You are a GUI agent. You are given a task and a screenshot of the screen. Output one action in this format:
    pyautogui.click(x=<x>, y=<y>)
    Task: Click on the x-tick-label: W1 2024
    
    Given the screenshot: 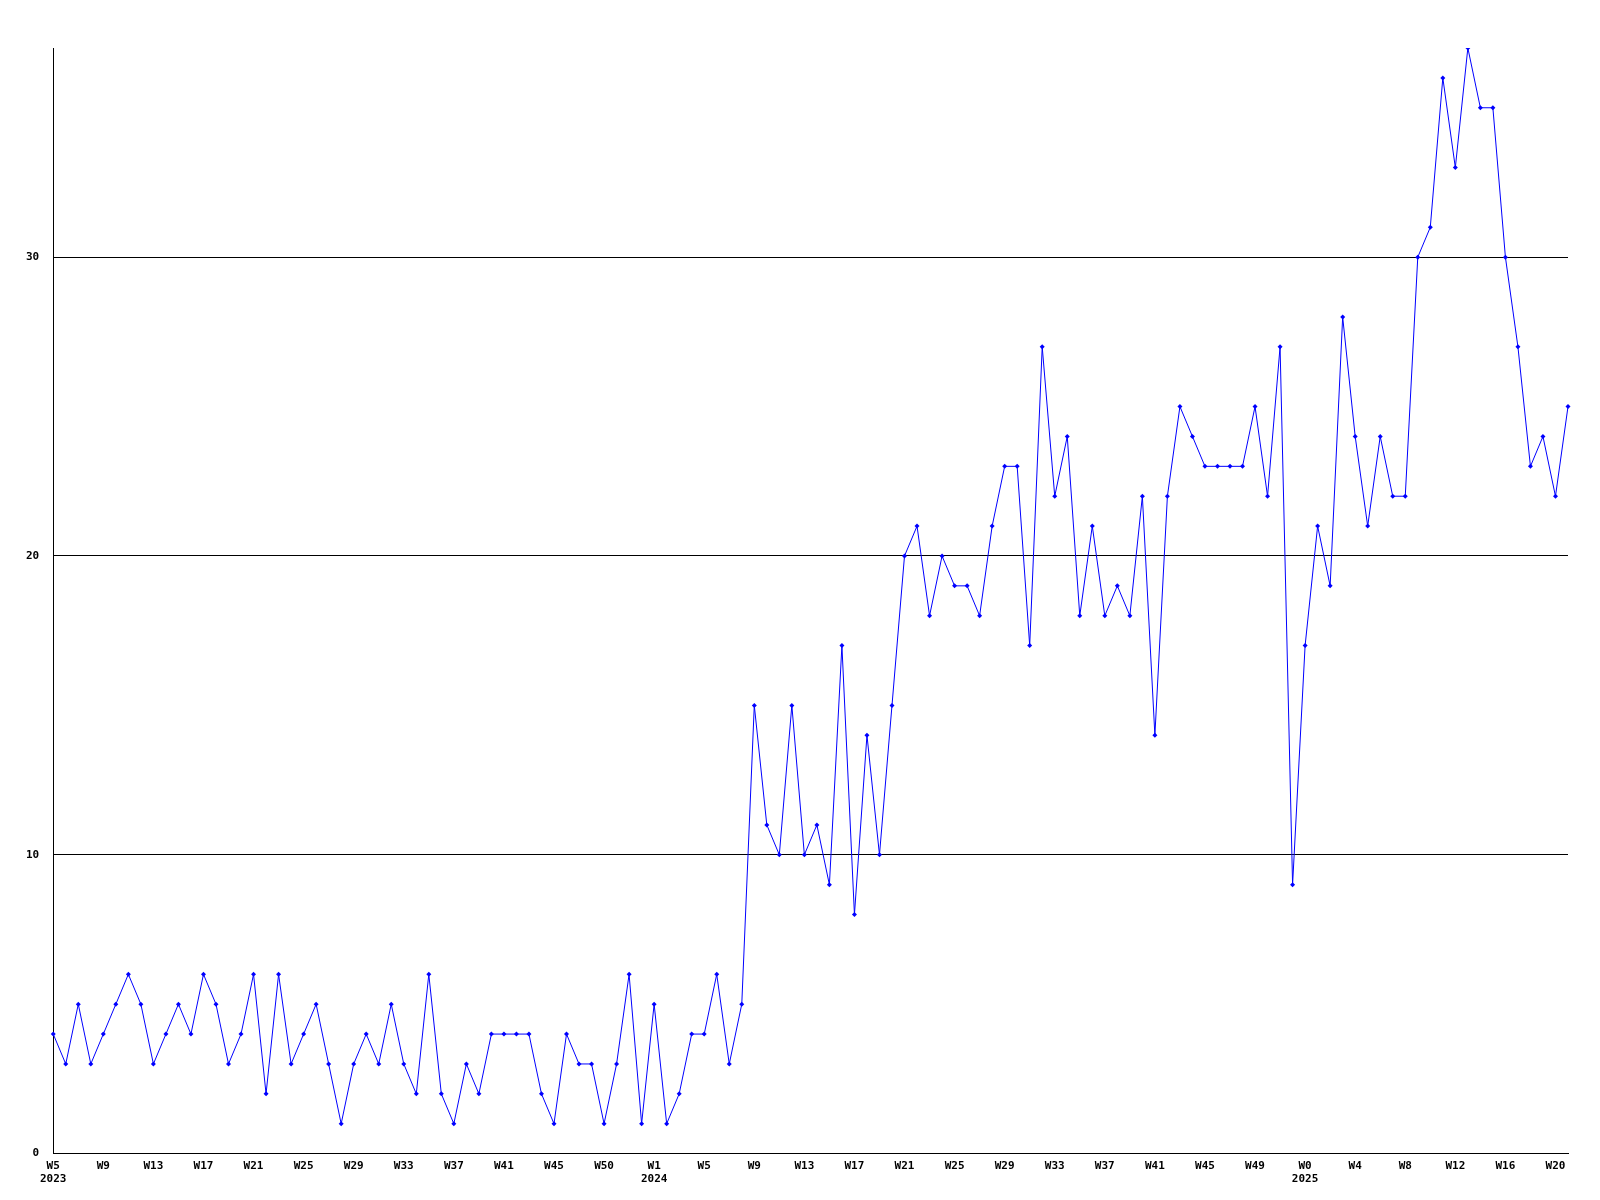 What is the action you would take?
    pyautogui.click(x=654, y=1172)
    